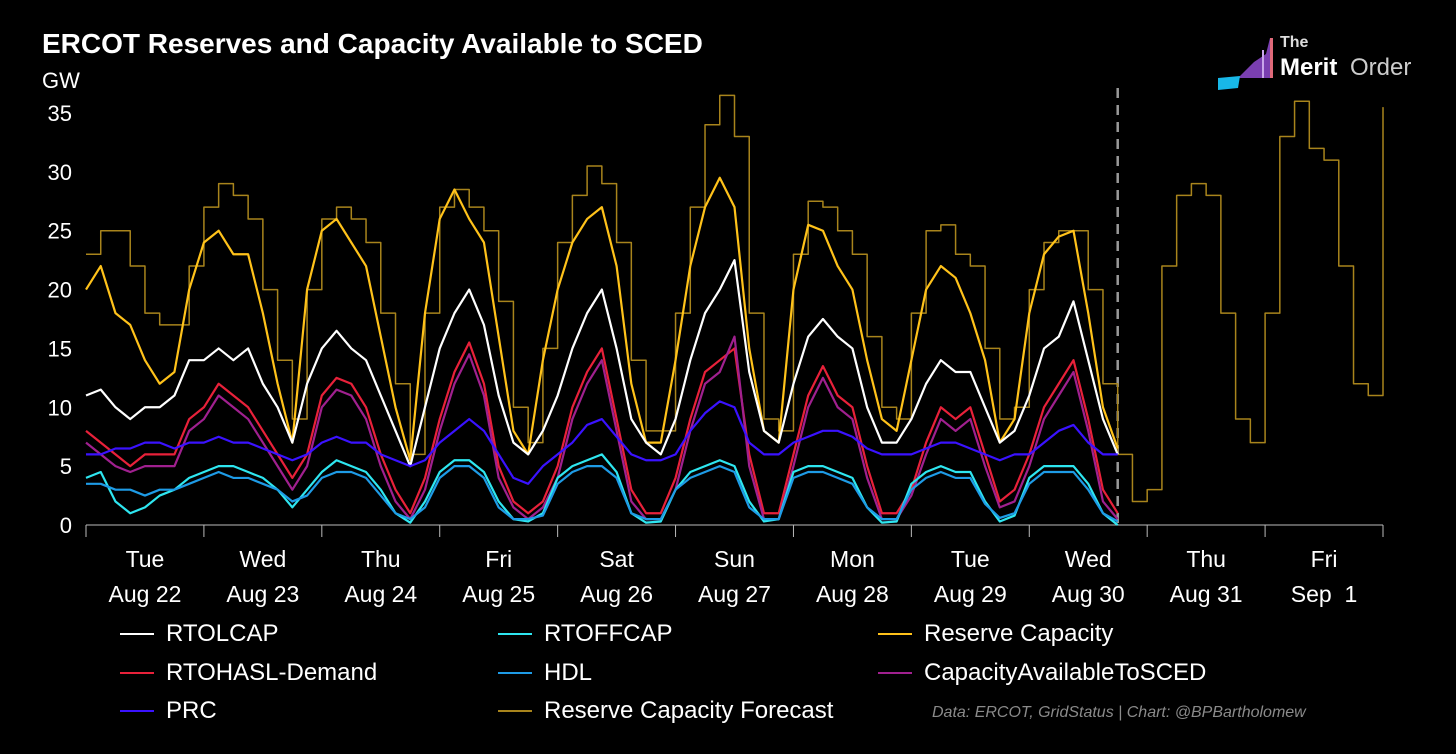 The image size is (1456, 754). I want to click on legend-label: RTOHASL-Demand, so click(272, 672).